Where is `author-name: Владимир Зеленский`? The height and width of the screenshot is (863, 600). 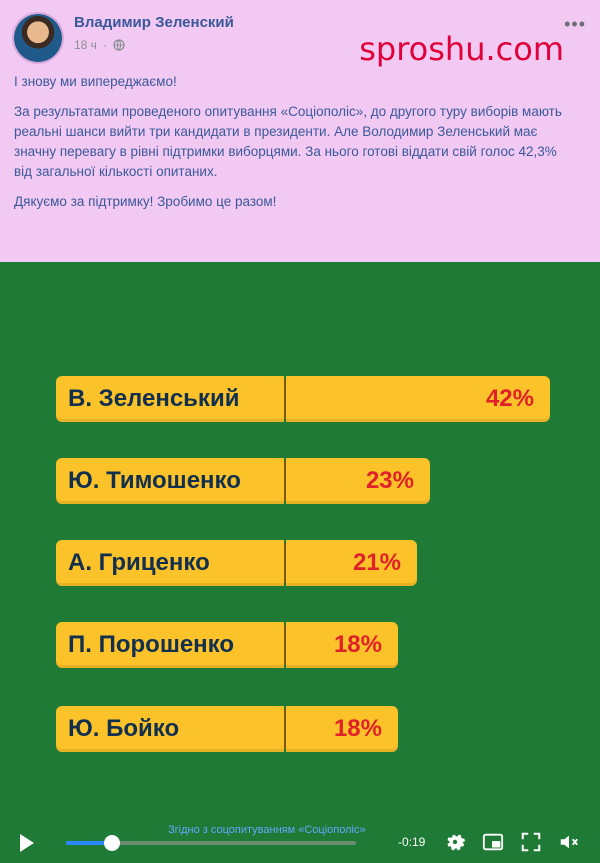
author-name: Владимир Зеленский is located at coordinates (154, 22).